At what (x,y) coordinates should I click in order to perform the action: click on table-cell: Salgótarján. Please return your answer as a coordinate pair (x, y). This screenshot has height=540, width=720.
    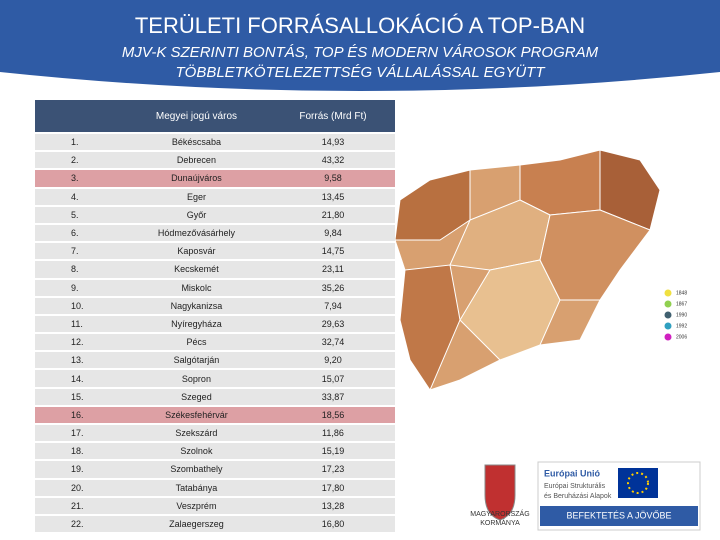
    Looking at the image, I should click on (196, 360).